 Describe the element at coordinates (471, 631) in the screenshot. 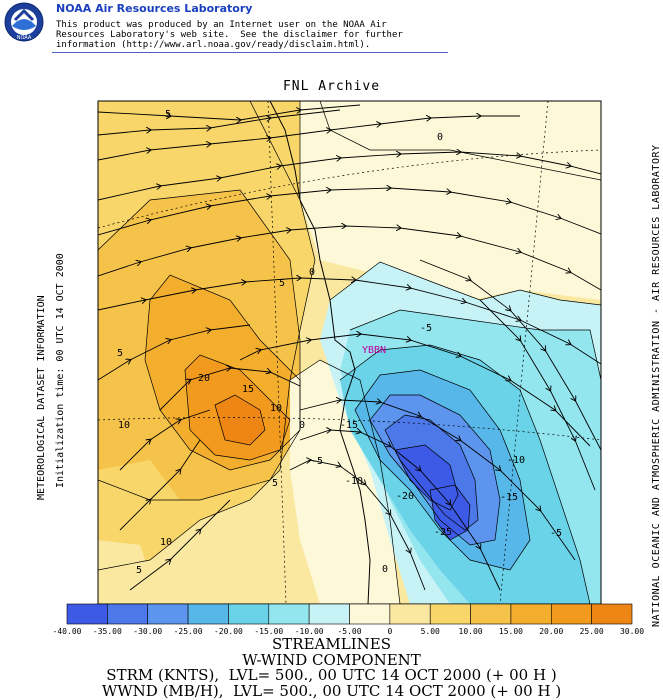

I see `colorbar-tick-label: 10.00` at that location.